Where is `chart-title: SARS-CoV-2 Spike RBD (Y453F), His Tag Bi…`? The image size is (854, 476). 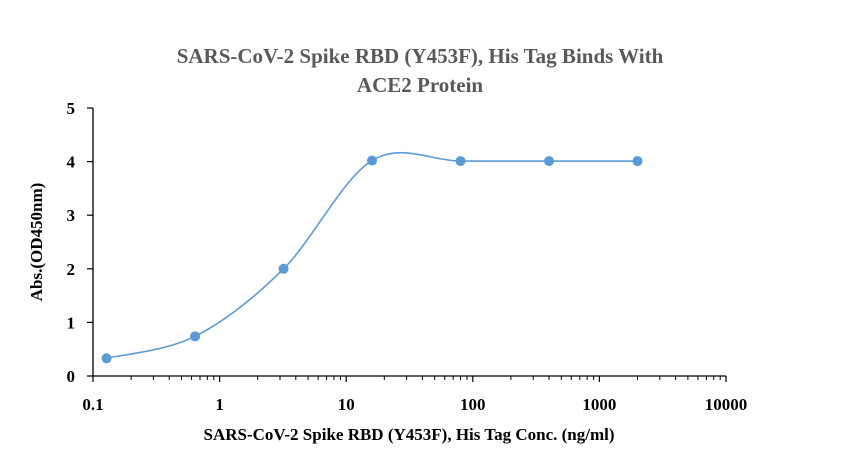 chart-title: SARS-CoV-2 Spike RBD (Y453F), His Tag Bi… is located at coordinates (420, 70).